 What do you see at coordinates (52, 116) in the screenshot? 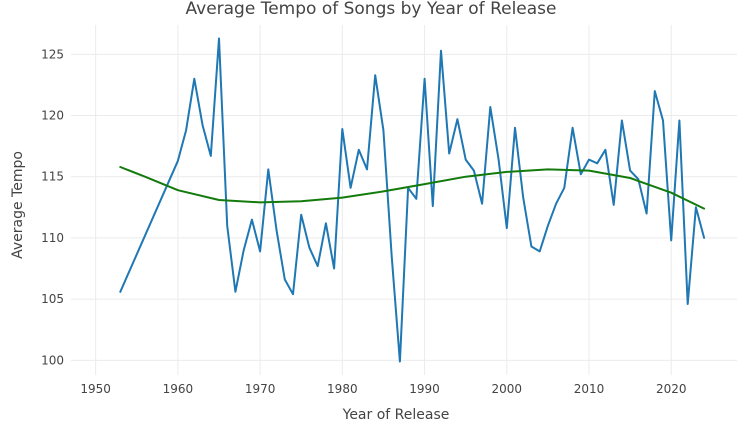
I see `y-tick-label: 120` at bounding box center [52, 116].